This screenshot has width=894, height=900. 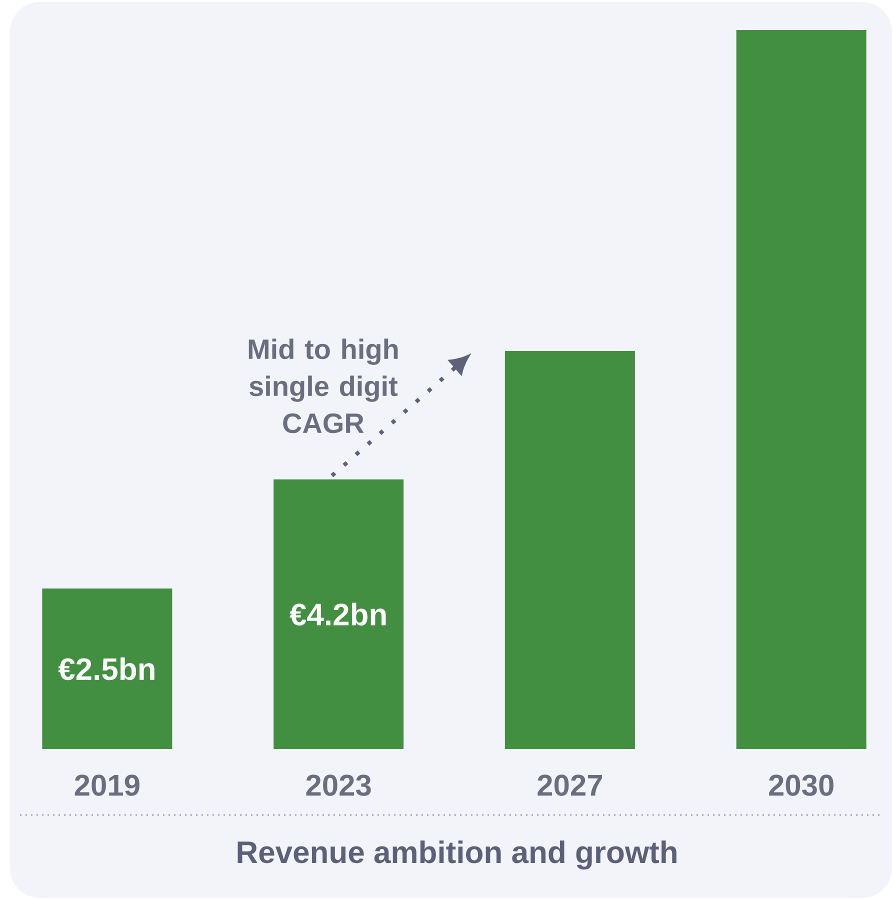 I want to click on data-label: €4.2bn, so click(x=338, y=614).